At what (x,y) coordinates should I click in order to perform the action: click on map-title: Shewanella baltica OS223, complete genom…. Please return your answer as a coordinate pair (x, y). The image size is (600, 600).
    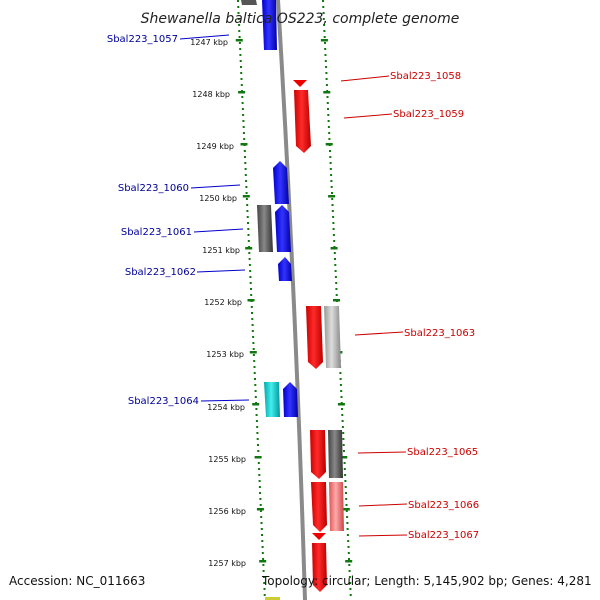
    Looking at the image, I should click on (300, 19).